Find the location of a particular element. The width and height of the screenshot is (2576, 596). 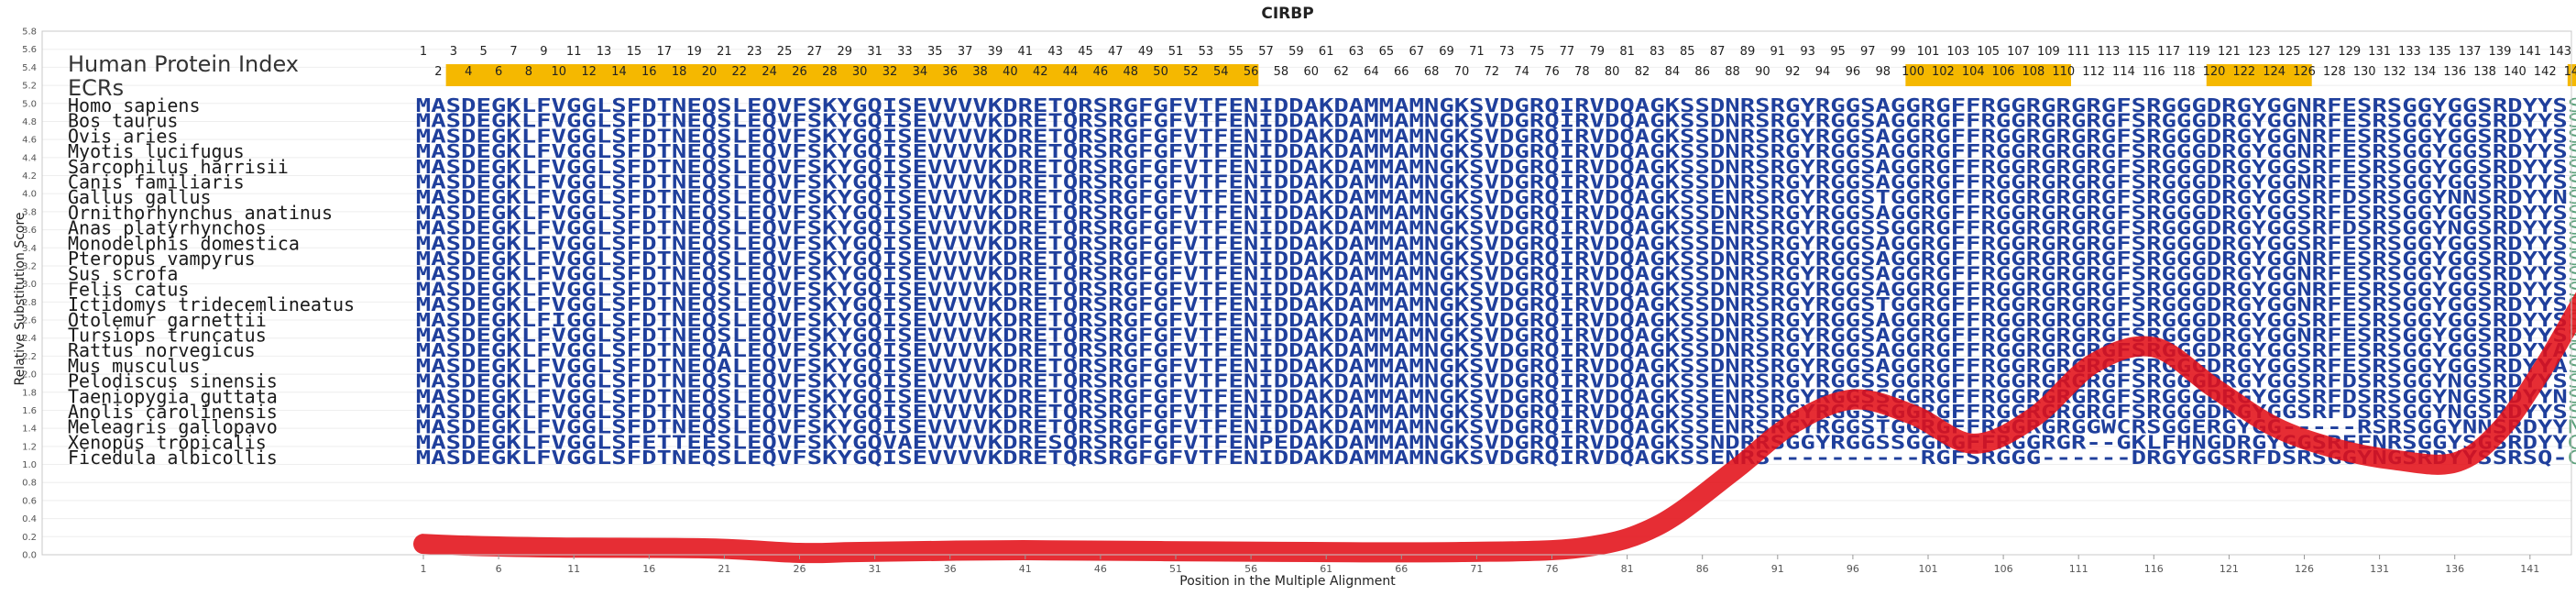

position-index-label: 70 is located at coordinates (1462, 72).